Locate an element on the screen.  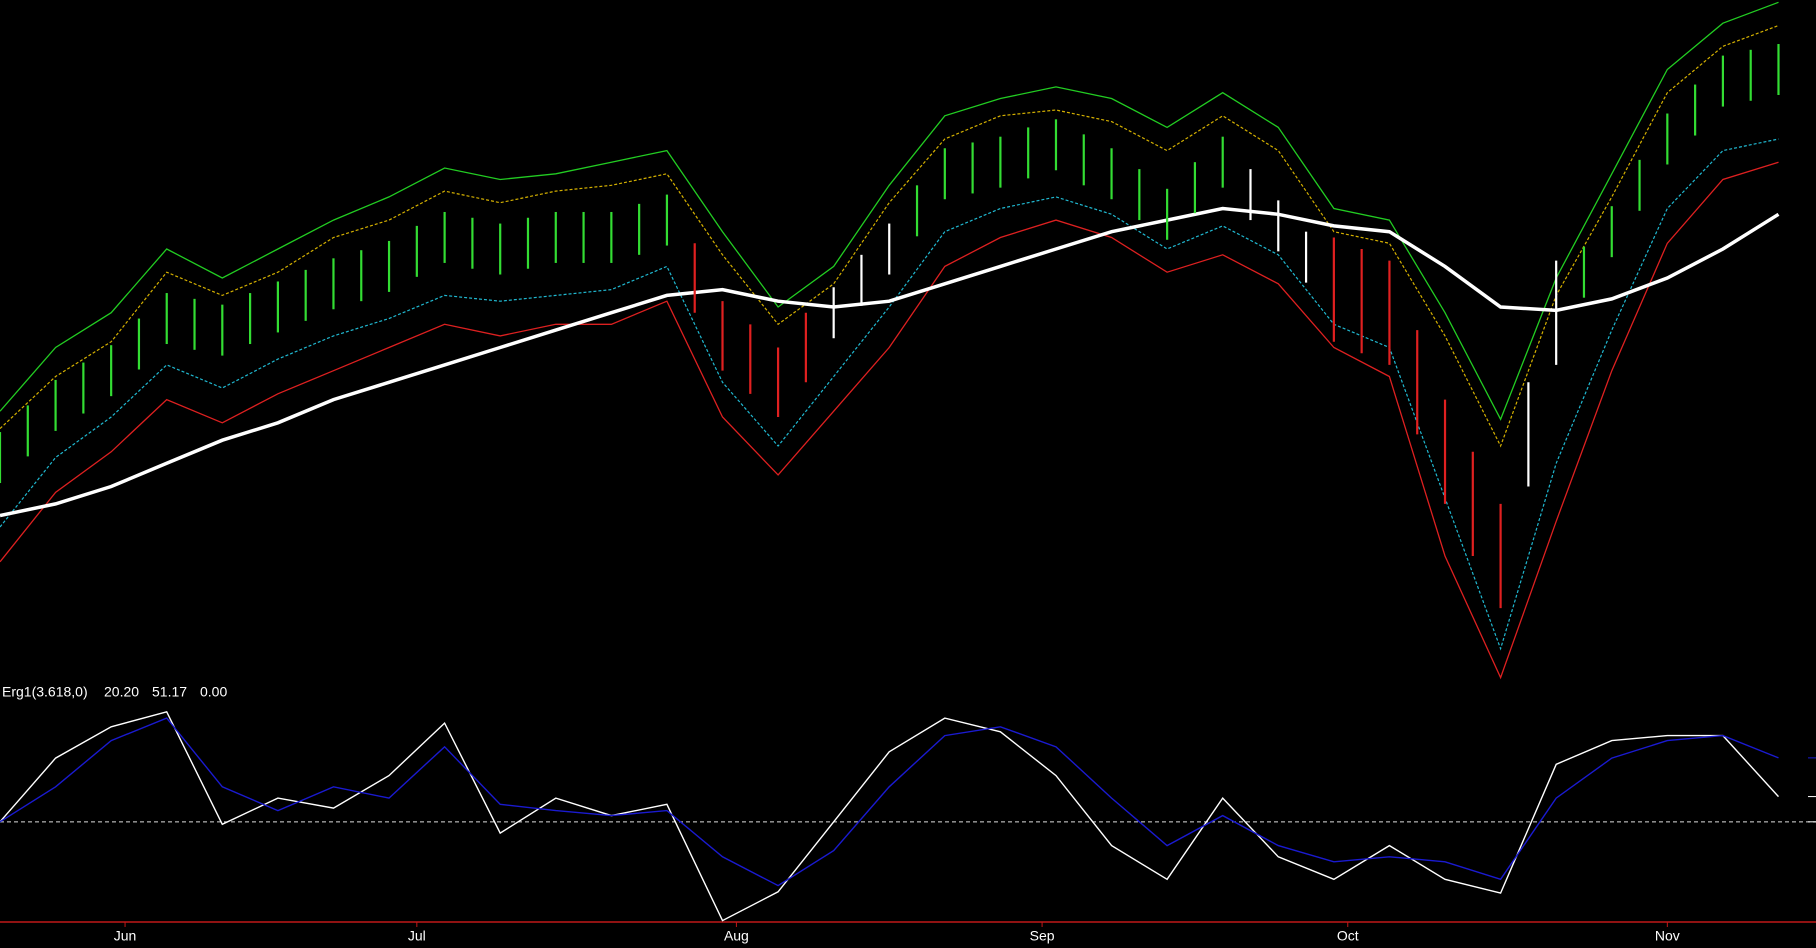
indicator-title: Erg1(3.618,0) is located at coordinates (45, 692).